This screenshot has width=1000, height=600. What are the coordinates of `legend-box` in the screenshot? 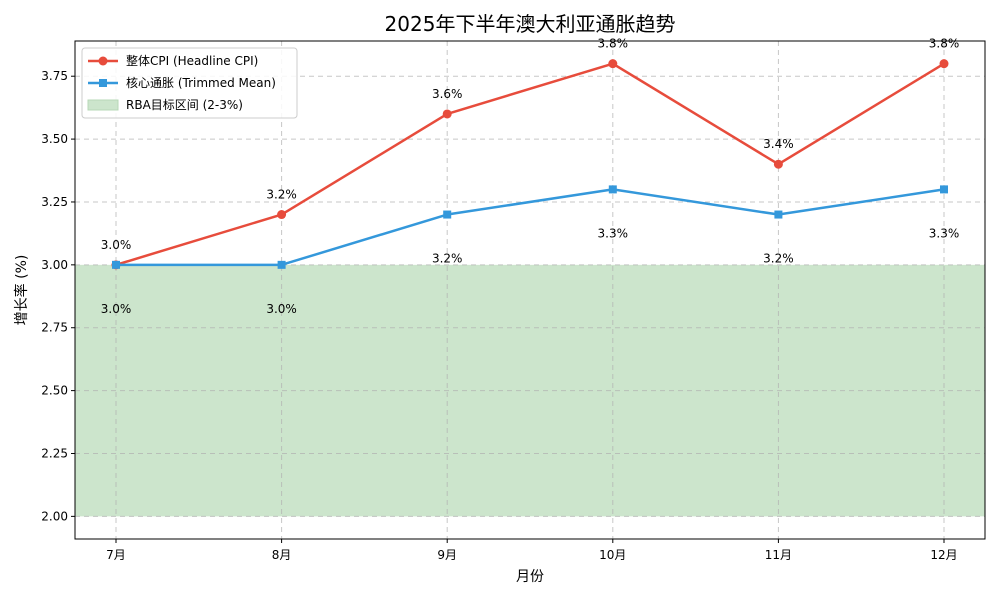 It's located at (189, 83).